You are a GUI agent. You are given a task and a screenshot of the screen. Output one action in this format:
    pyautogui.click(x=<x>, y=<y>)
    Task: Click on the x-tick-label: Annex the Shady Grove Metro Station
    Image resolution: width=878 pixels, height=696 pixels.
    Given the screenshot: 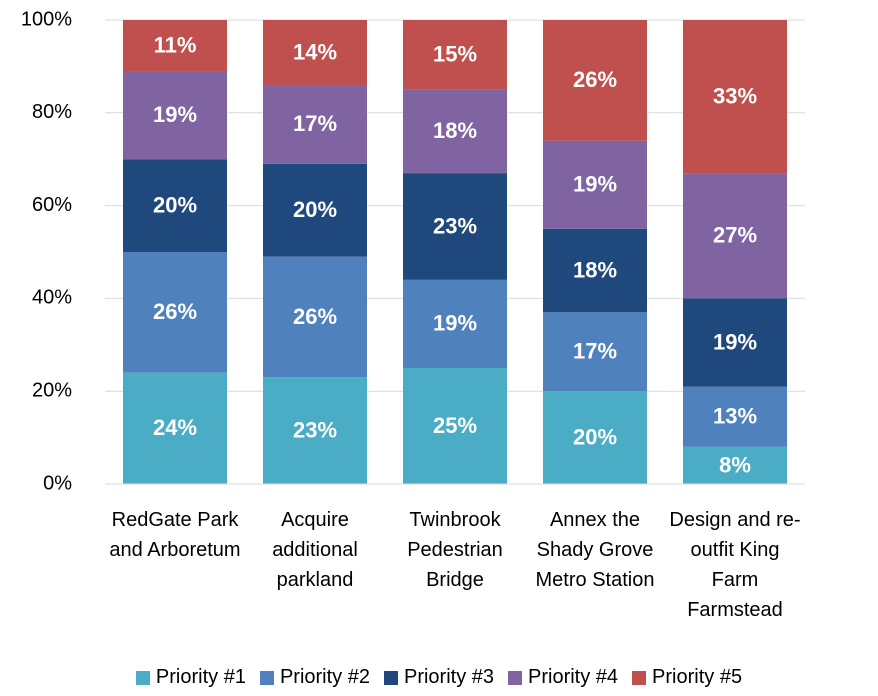 What is the action you would take?
    pyautogui.click(x=595, y=550)
    